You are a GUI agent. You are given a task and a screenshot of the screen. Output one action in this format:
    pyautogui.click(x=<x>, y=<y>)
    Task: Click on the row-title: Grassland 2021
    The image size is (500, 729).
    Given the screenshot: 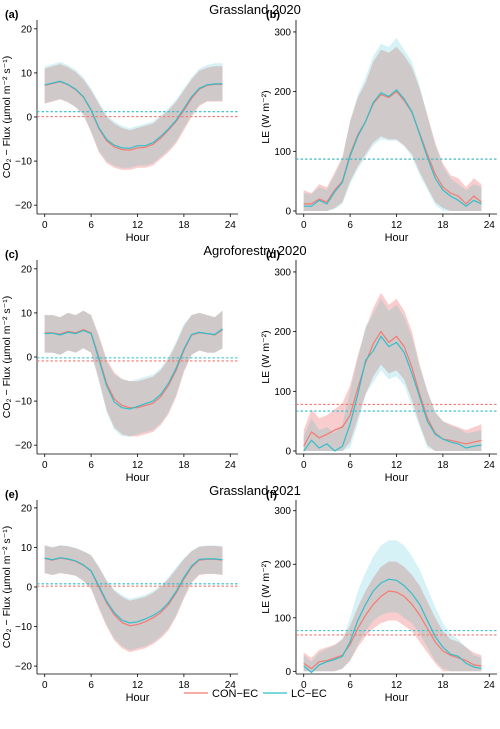 What is the action you would take?
    pyautogui.click(x=255, y=490)
    